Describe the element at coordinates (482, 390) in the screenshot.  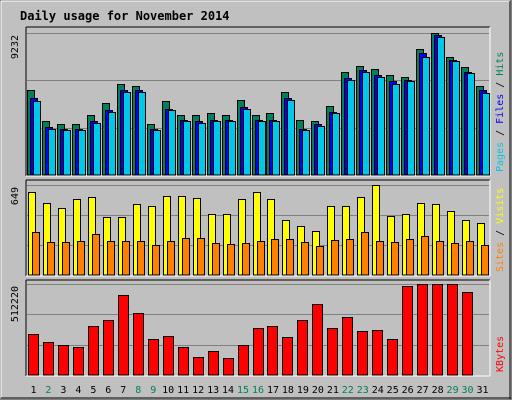
I see `day-label-31: 31` at that location.